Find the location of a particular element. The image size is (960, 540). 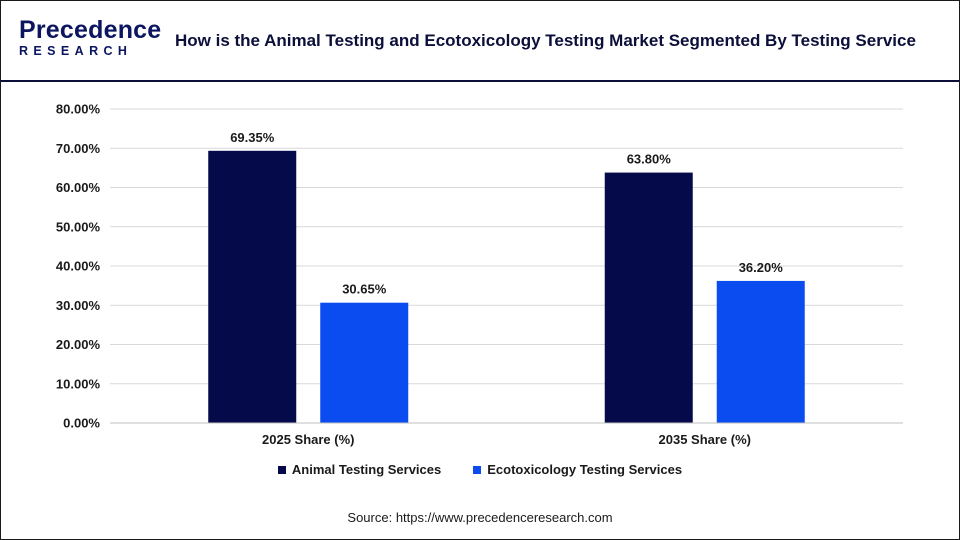

legend-item-animal: Animal Testing Services is located at coordinates (359, 469).